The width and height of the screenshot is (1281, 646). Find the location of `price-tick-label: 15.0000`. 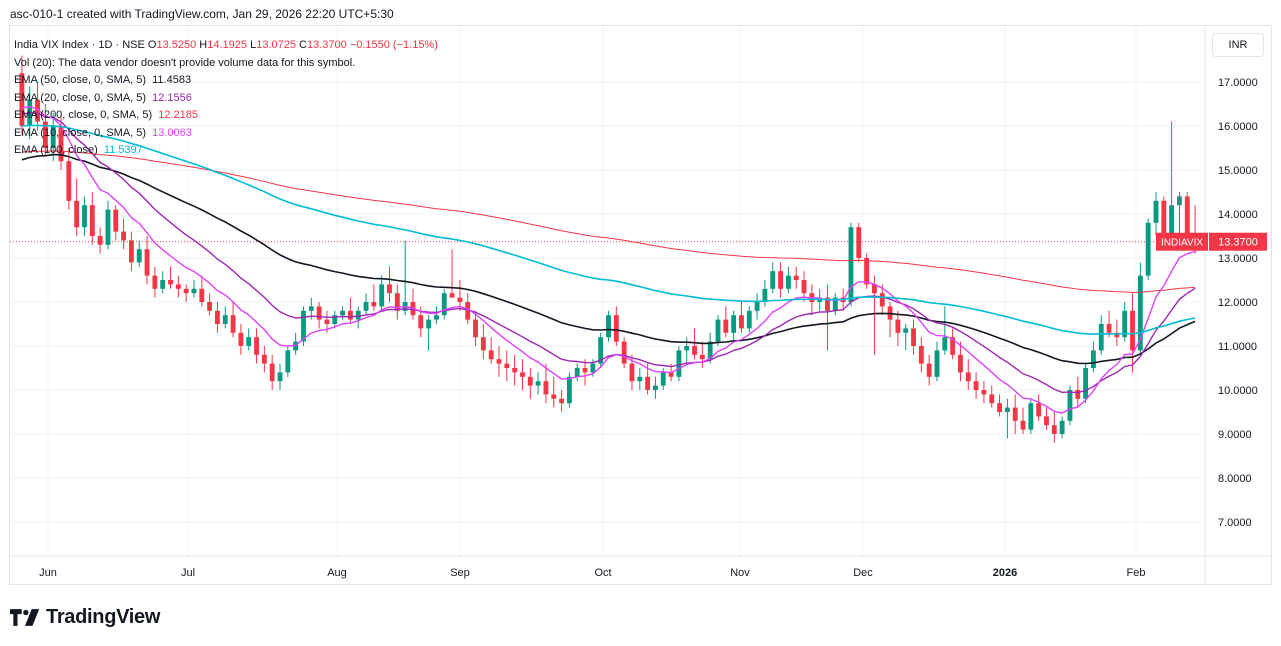

price-tick-label: 15.0000 is located at coordinates (1238, 171).